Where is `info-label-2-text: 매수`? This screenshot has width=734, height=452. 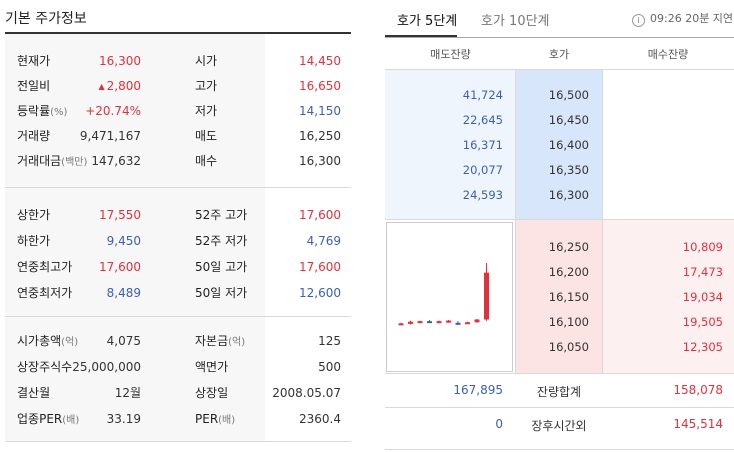
info-label-2-text: 매수 is located at coordinates (206, 161).